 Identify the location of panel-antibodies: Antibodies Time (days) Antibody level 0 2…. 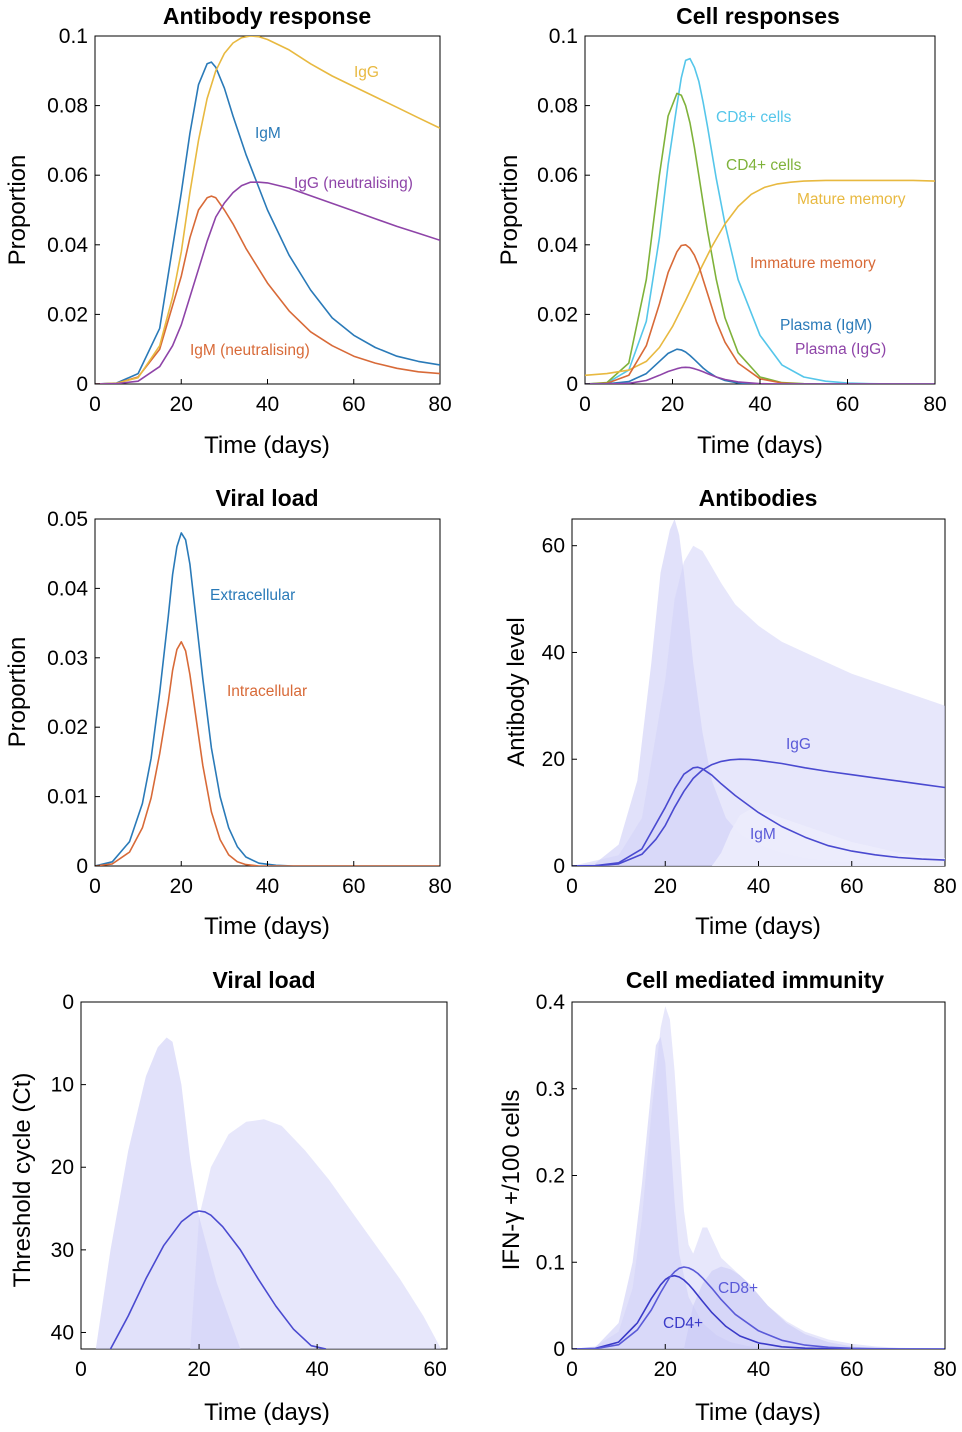
(730, 712).